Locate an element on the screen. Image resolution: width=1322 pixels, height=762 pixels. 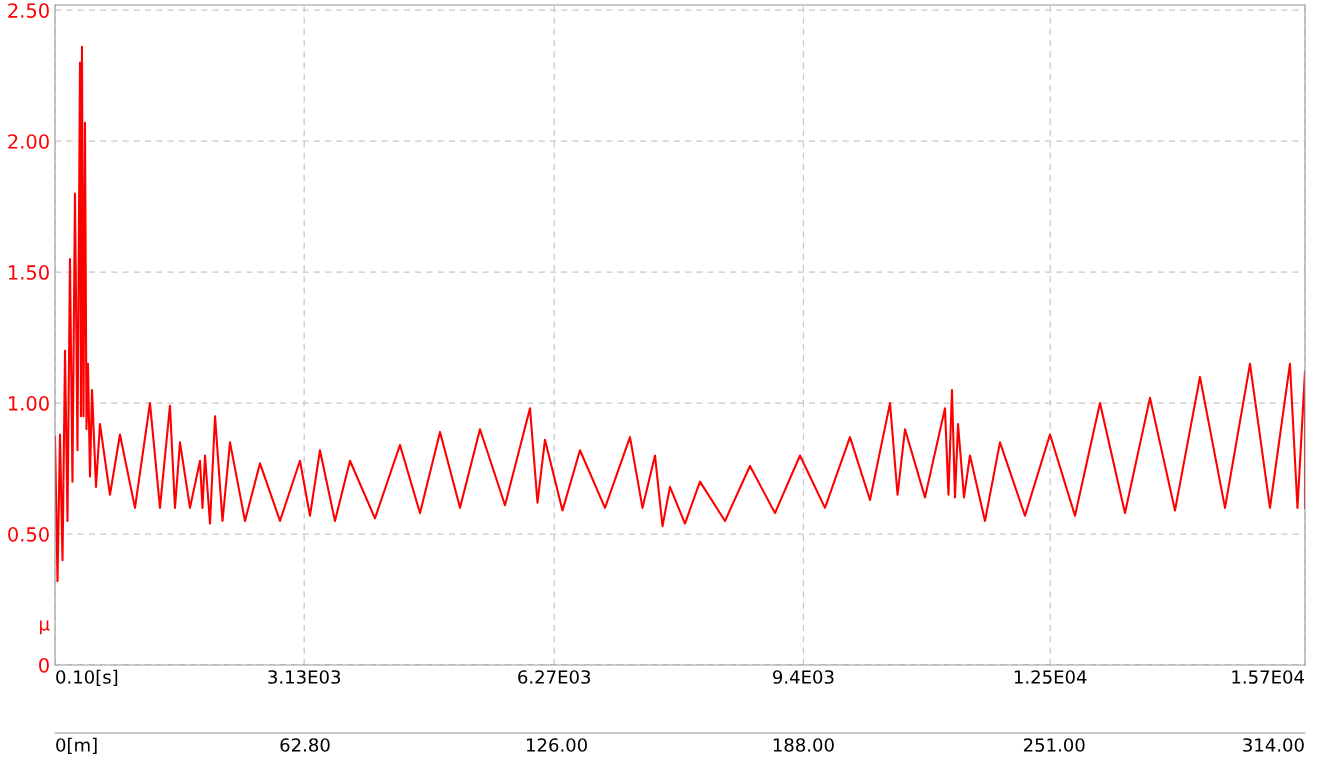
y-tick-label: 0 is located at coordinates (44, 665).